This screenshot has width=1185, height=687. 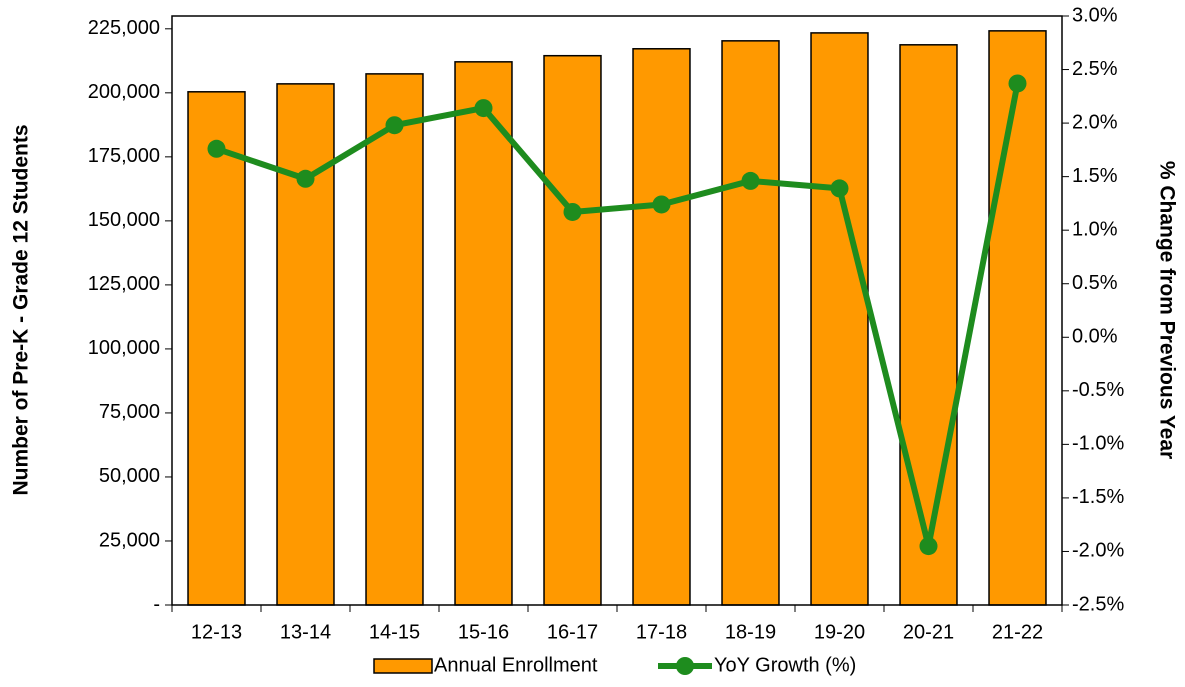 What do you see at coordinates (124, 348) in the screenshot?
I see `y-tick-label: 100,000` at bounding box center [124, 348].